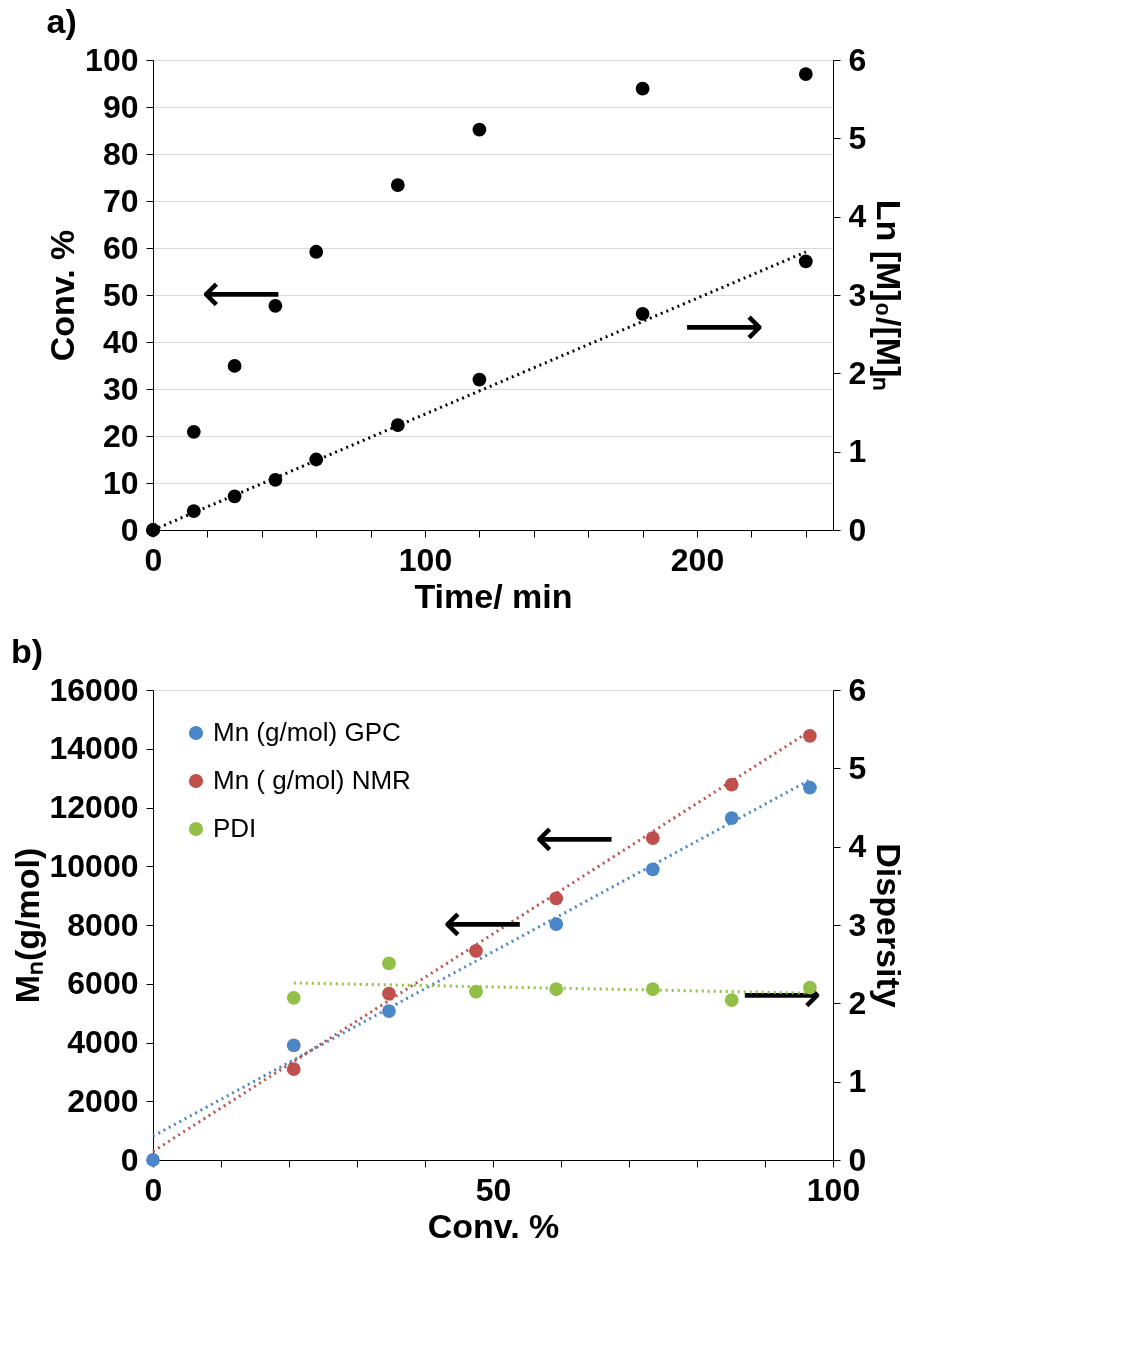 This screenshot has height=1362, width=1131. I want to click on y-tick-label: 8000, so click(103, 924).